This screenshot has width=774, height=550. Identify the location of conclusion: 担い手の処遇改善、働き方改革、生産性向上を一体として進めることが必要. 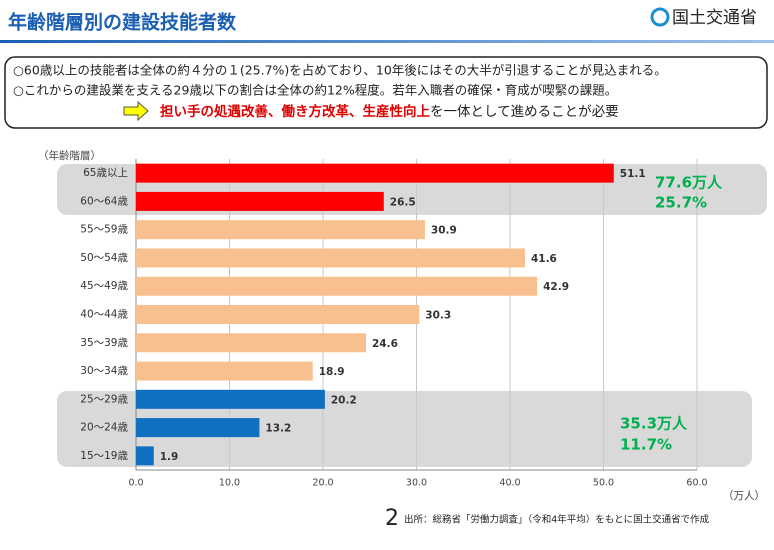
(389, 111).